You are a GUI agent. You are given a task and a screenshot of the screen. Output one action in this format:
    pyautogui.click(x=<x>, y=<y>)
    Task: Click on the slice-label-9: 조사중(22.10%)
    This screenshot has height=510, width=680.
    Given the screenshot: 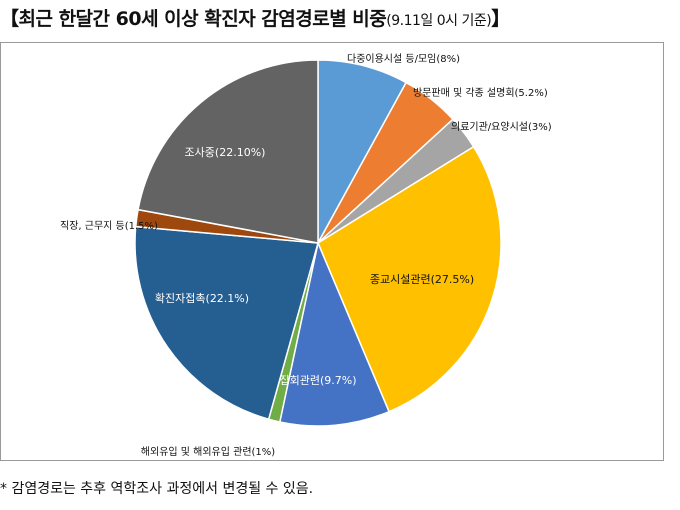 What is the action you would take?
    pyautogui.click(x=225, y=152)
    